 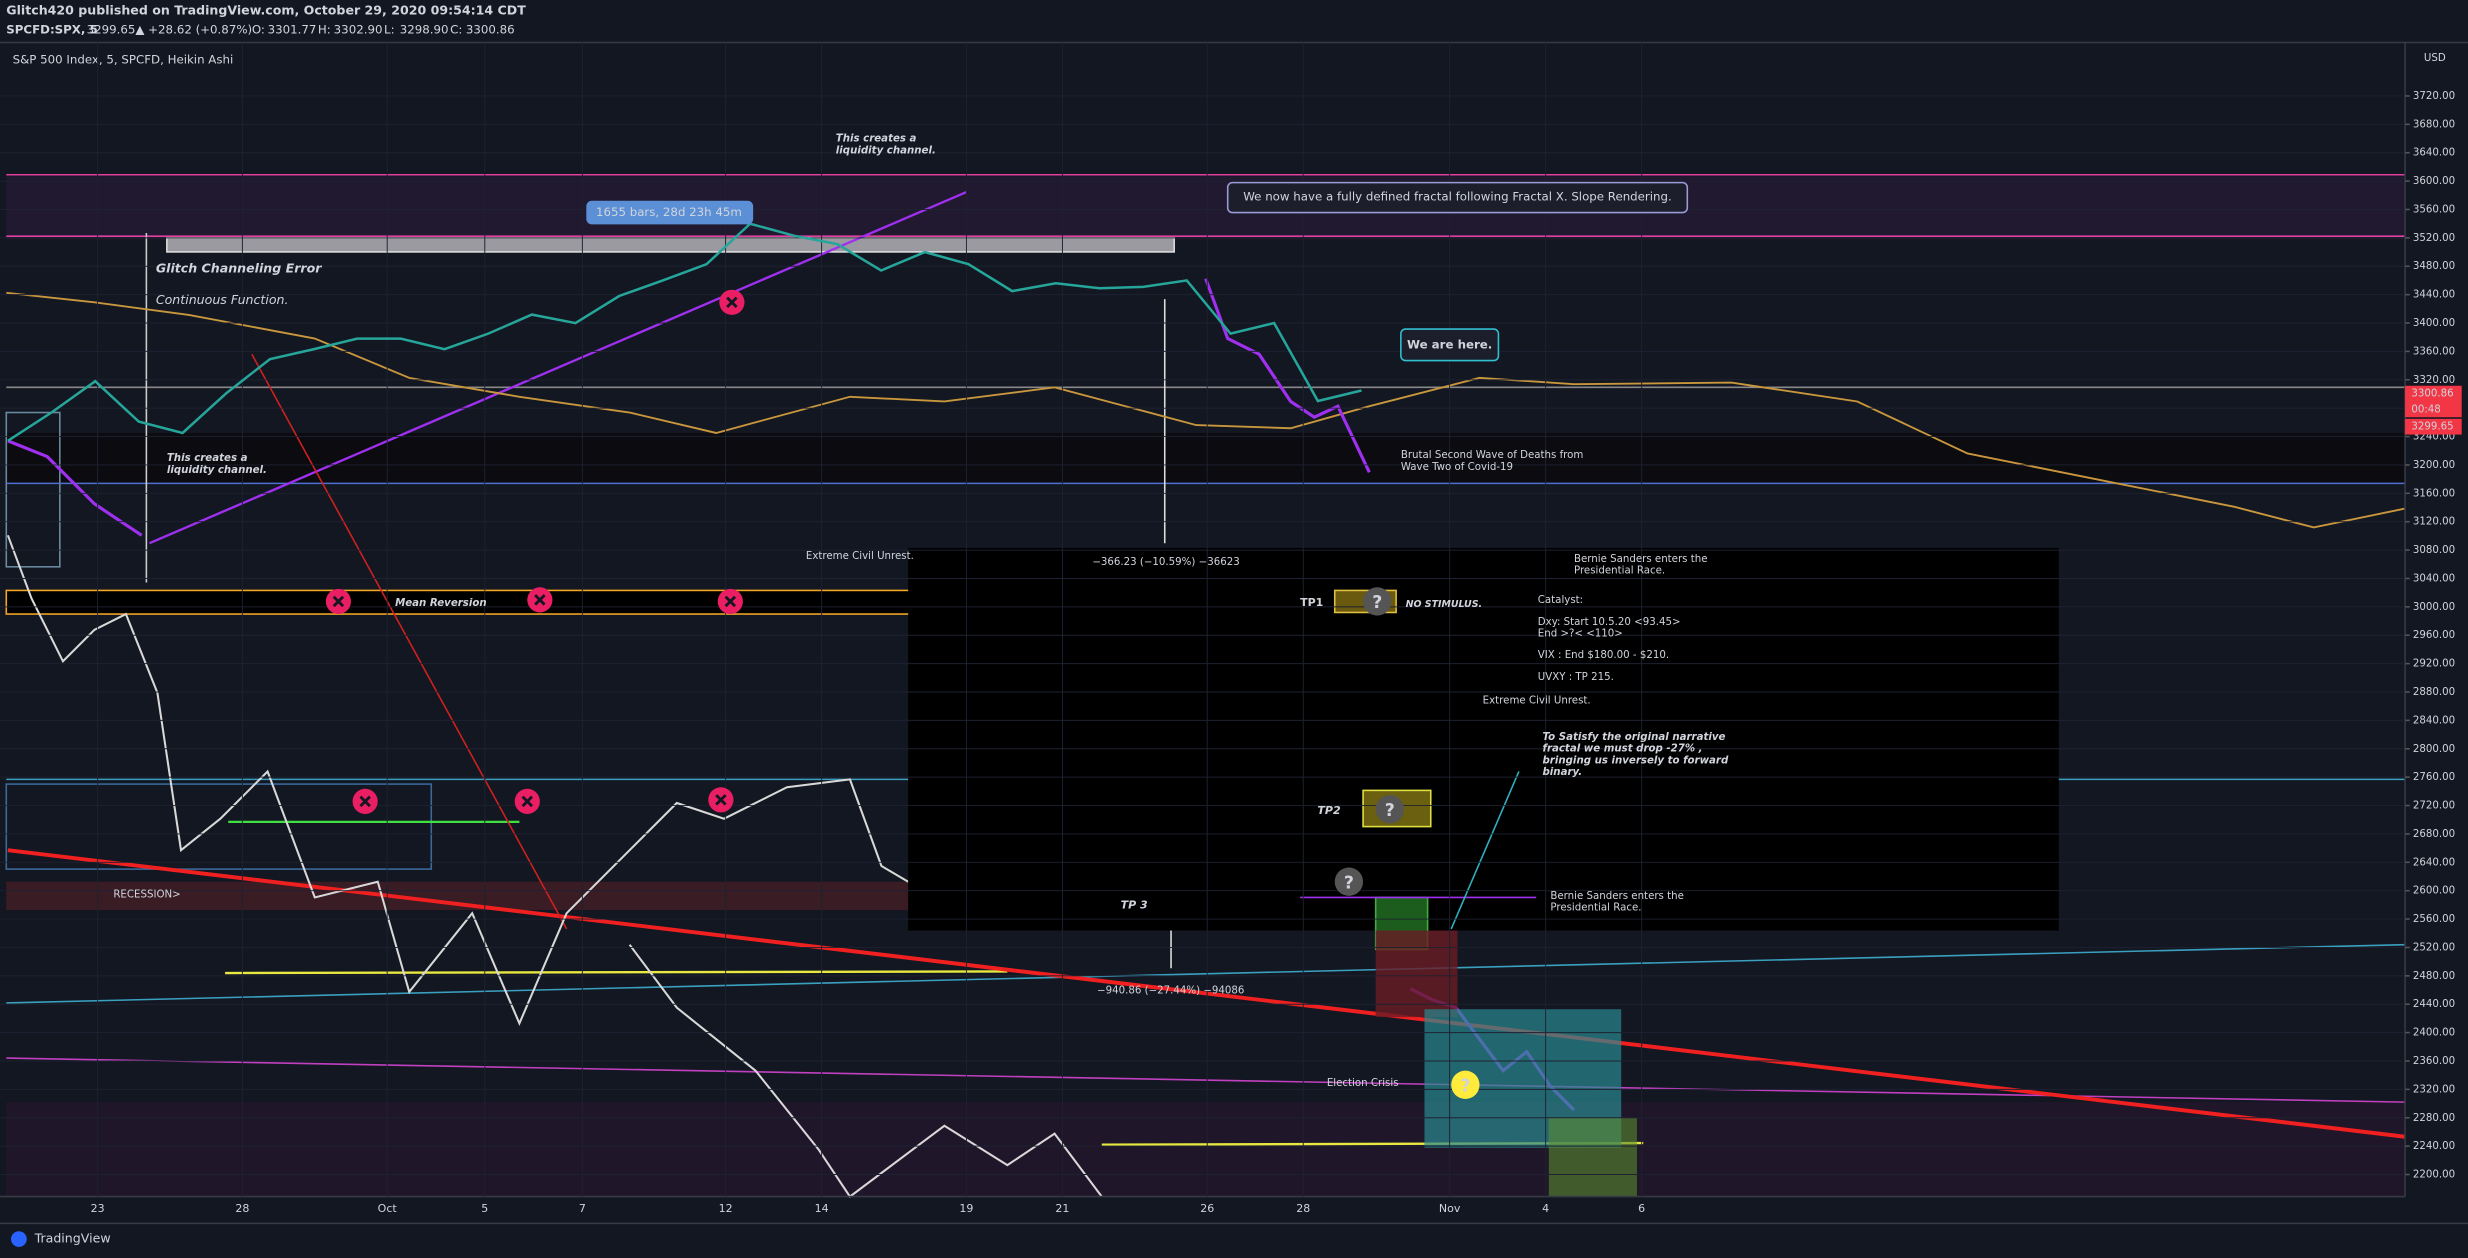 What do you see at coordinates (1641, 1208) in the screenshot?
I see `x-tick-label: 6` at bounding box center [1641, 1208].